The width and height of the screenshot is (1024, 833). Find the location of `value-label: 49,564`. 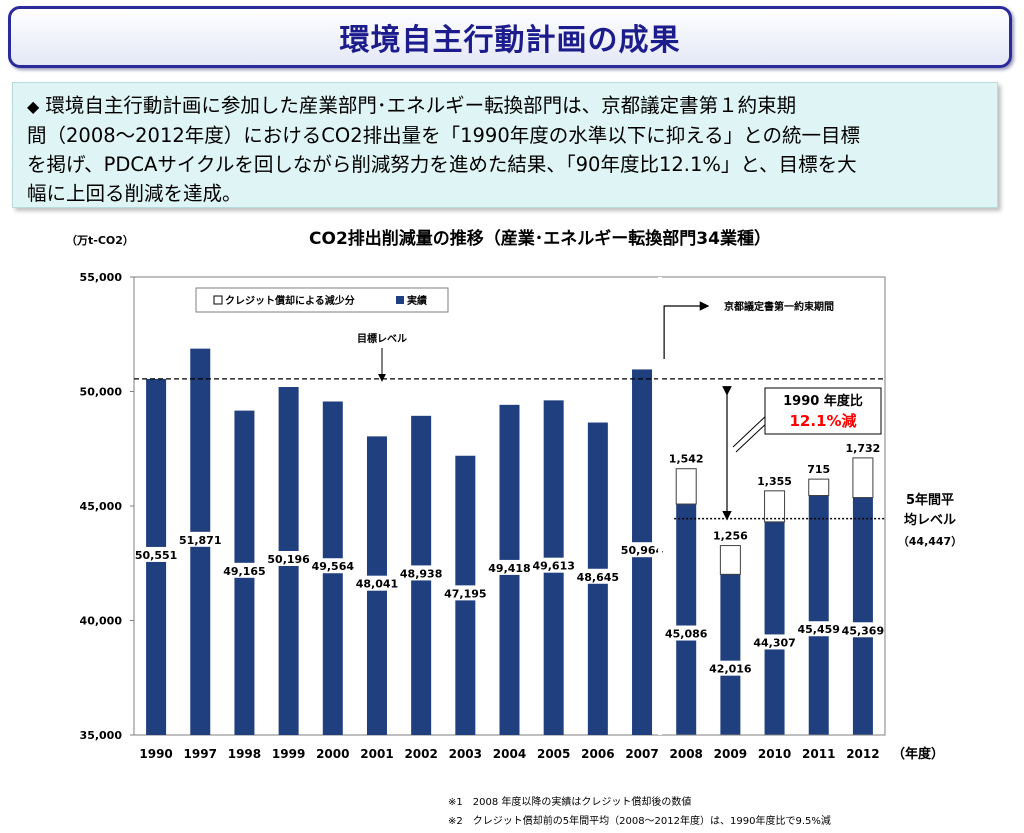

value-label: 49,564 is located at coordinates (333, 566).